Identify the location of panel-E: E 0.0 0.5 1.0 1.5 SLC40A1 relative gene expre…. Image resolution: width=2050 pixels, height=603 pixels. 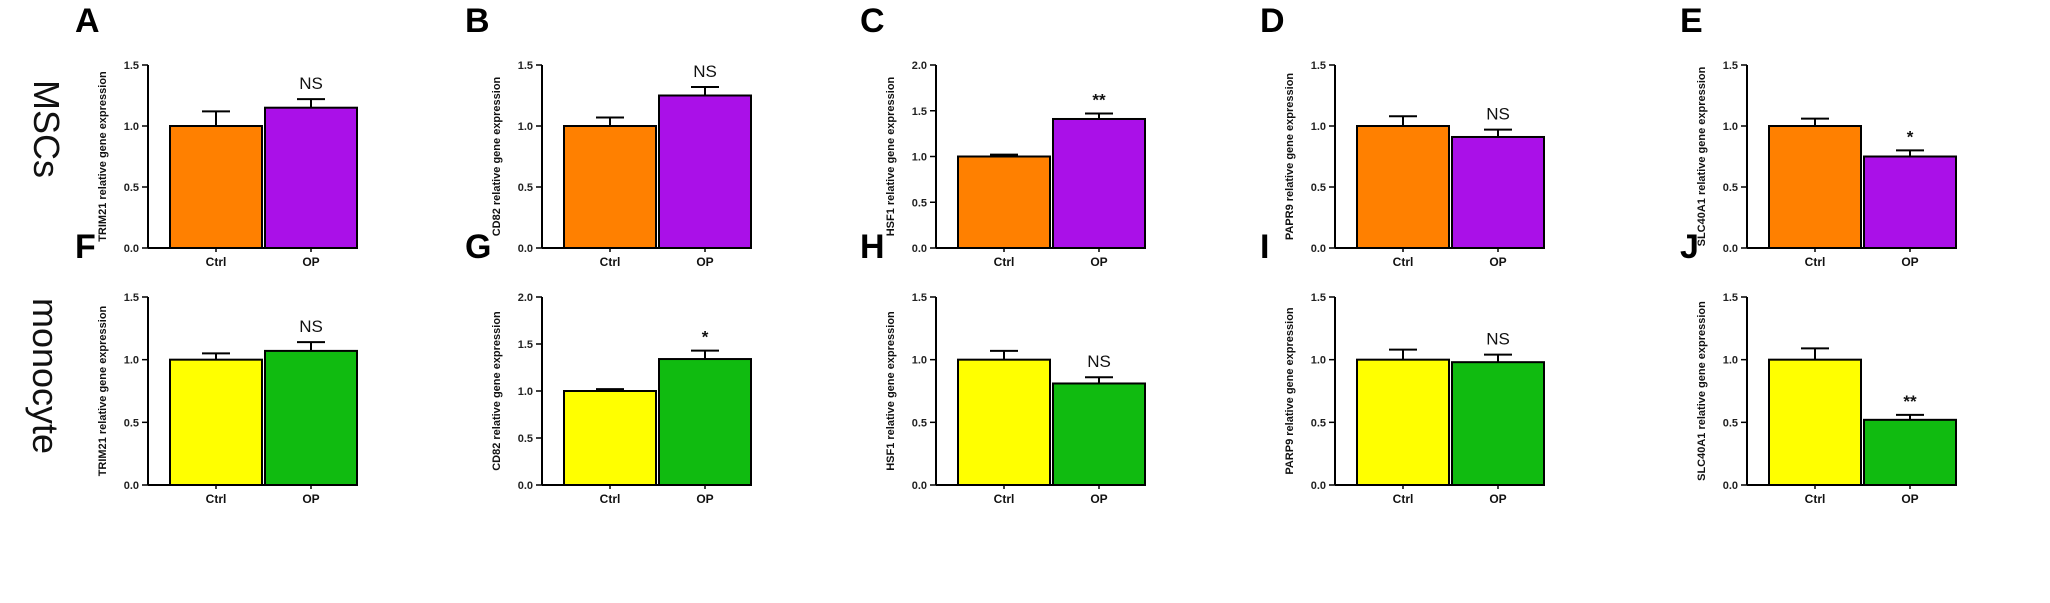
(1818, 135).